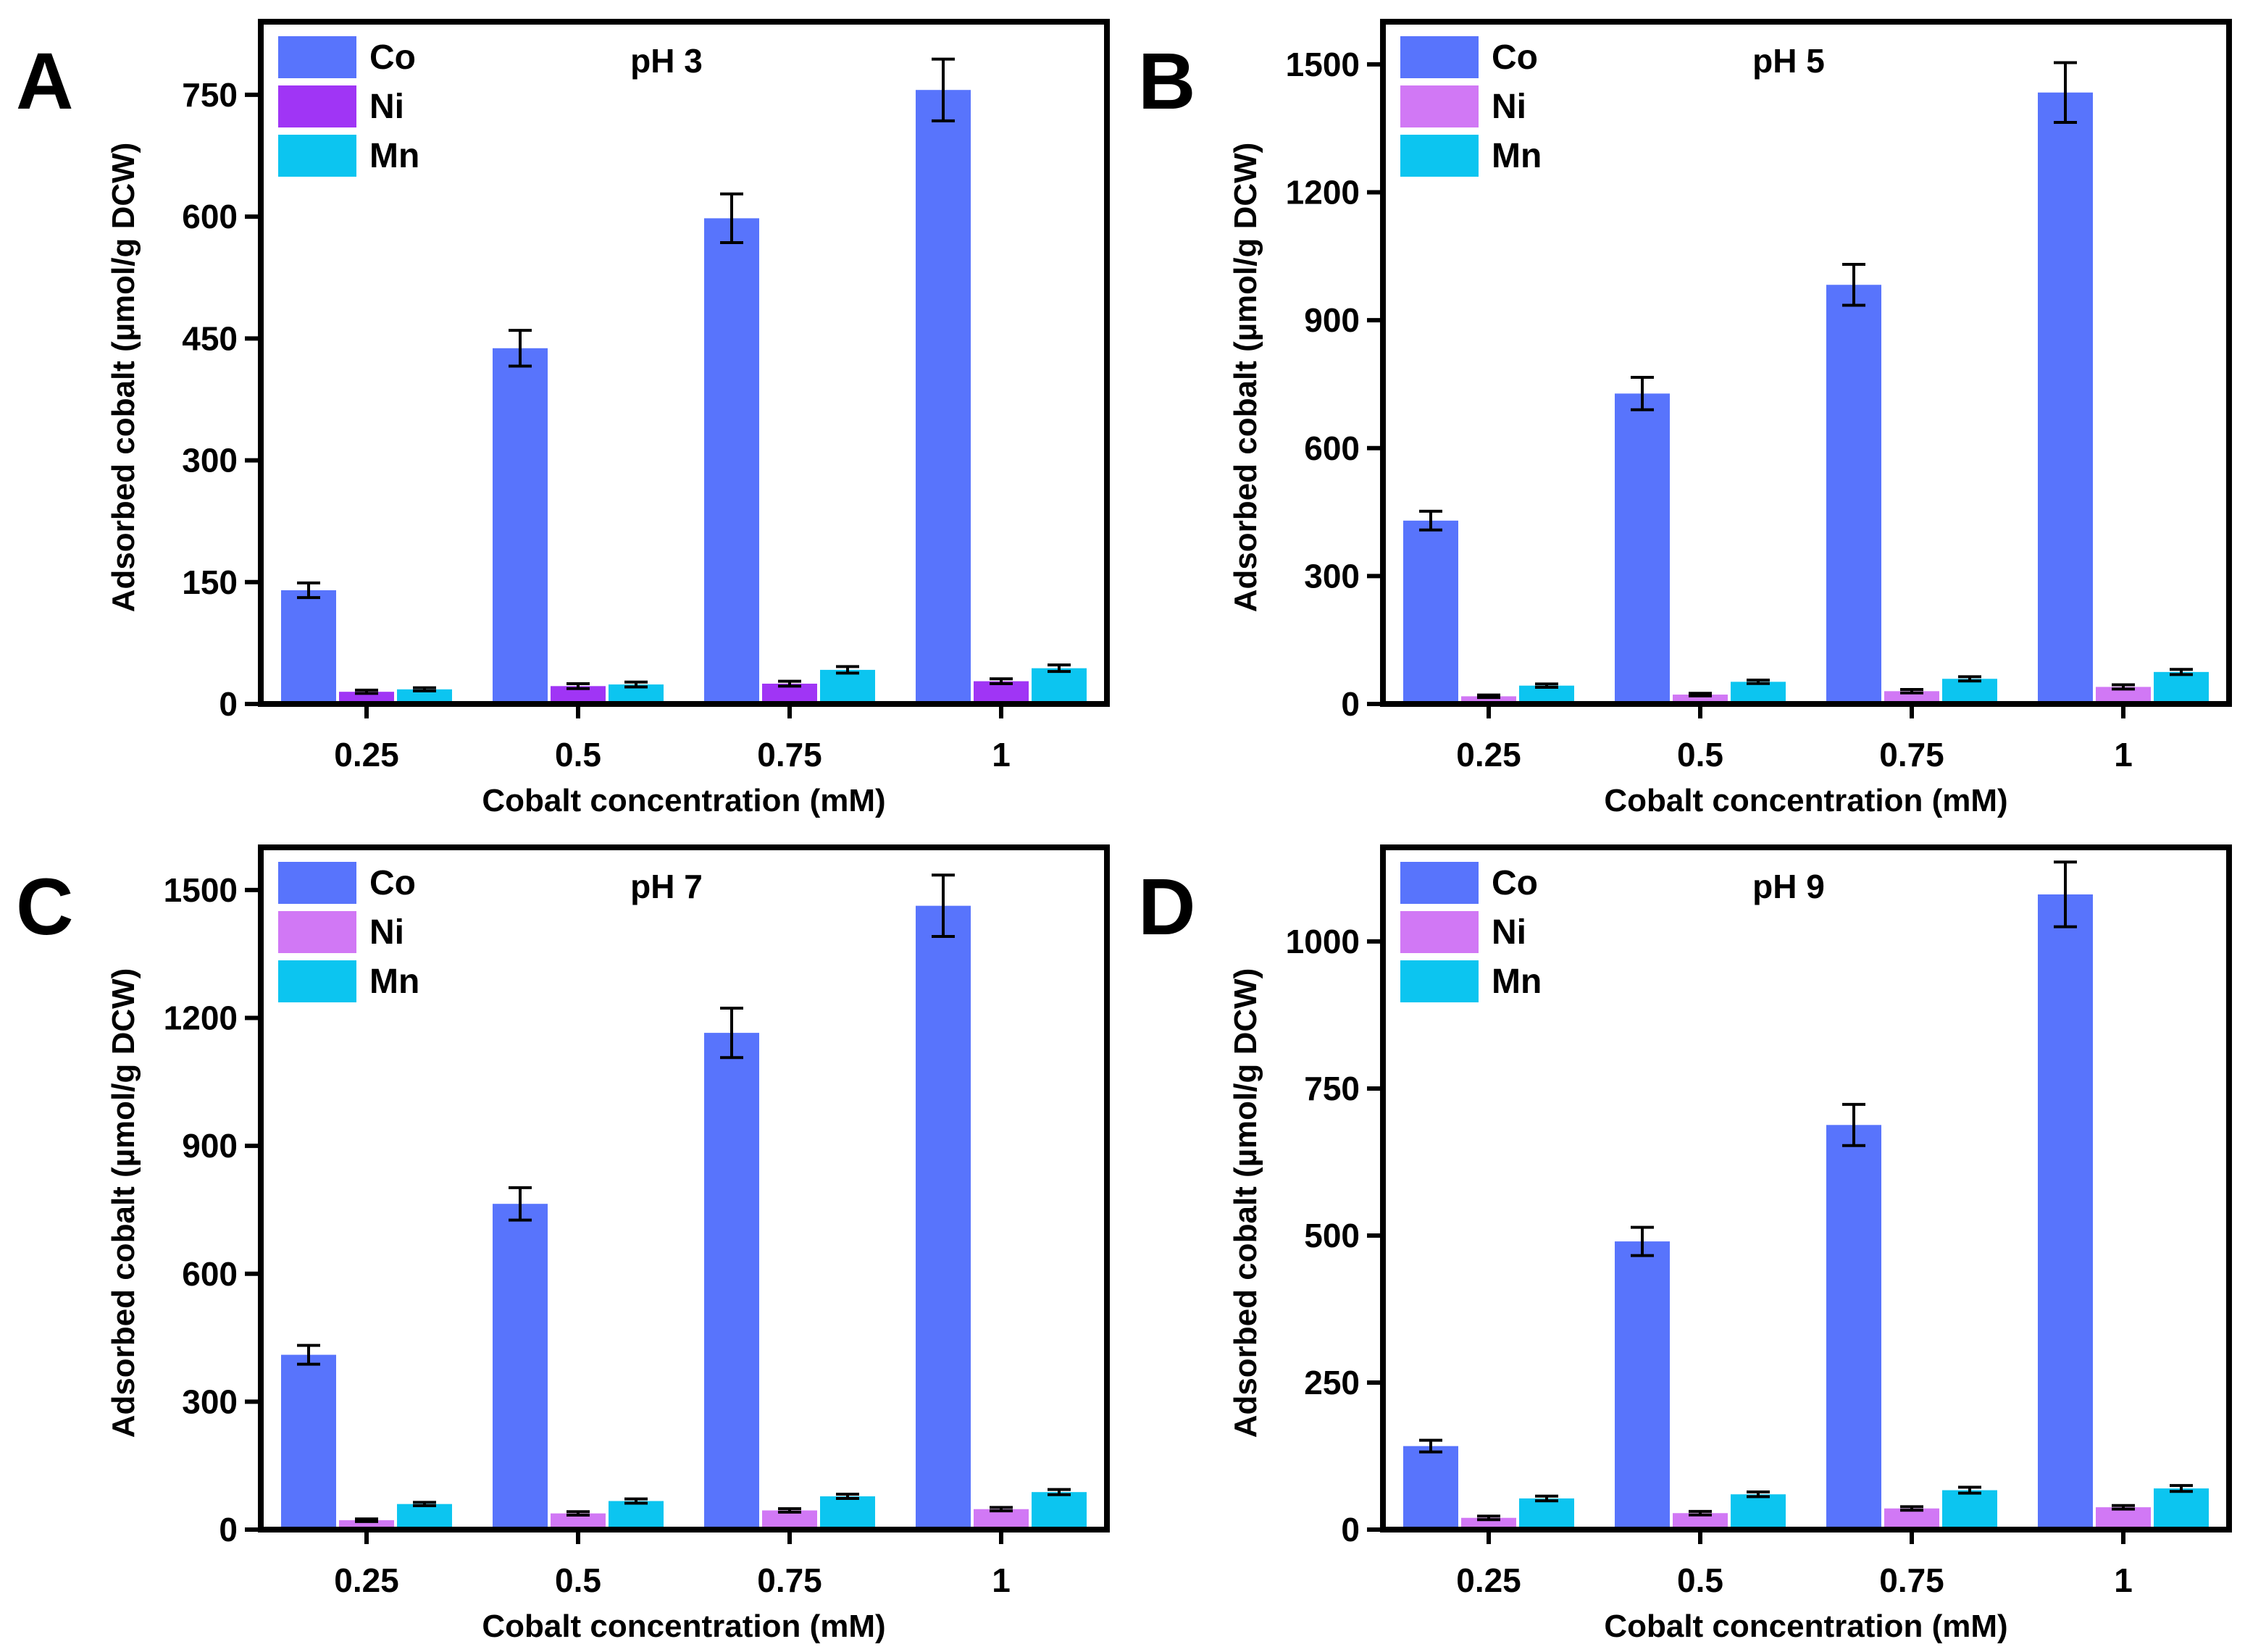 The height and width of the screenshot is (1652, 2245). Describe the element at coordinates (666, 61) in the screenshot. I see `chart-title: pH 3` at that location.